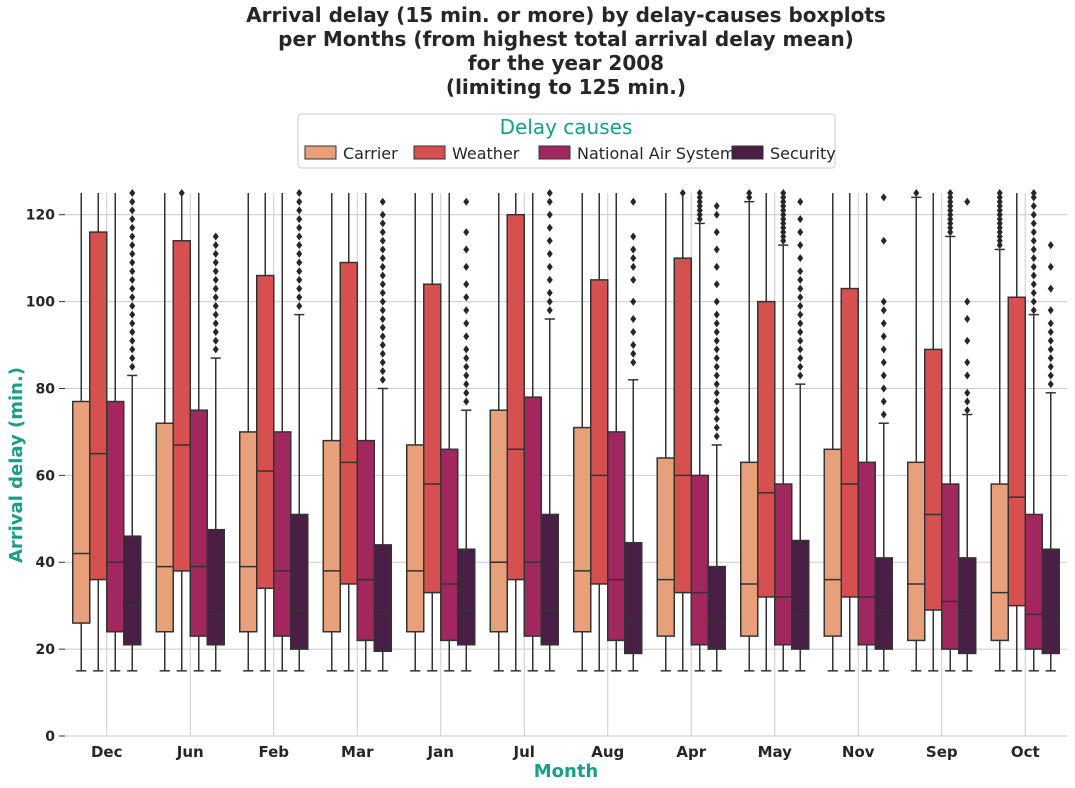 This screenshot has width=1075, height=788. What do you see at coordinates (1050, 532) in the screenshot?
I see `box-oct-security` at bounding box center [1050, 532].